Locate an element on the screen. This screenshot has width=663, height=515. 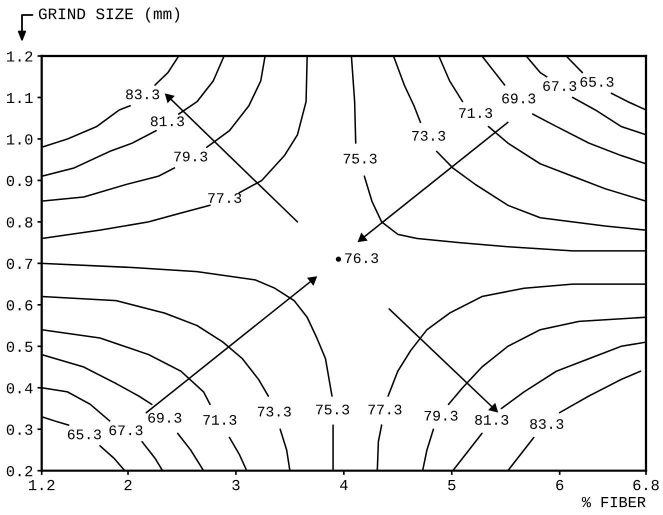
y-tick-label: 0.7 is located at coordinates (19, 264).